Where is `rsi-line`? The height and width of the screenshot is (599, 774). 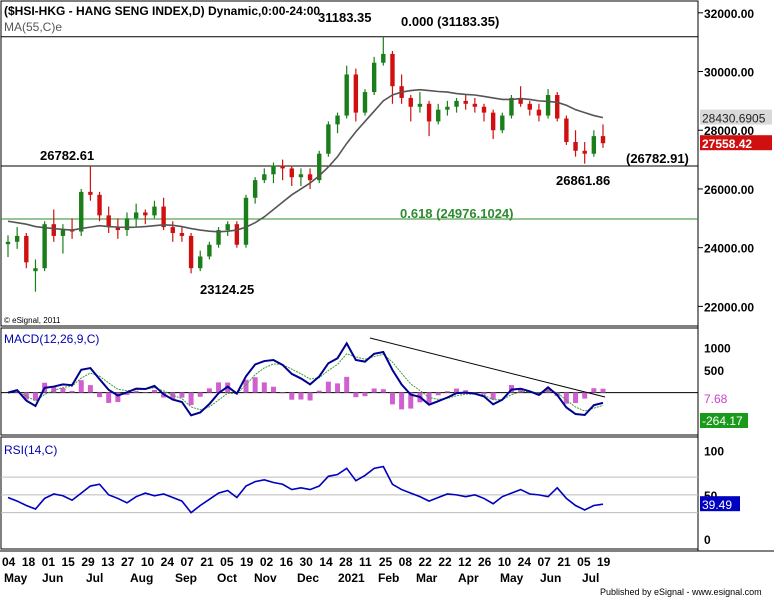 rsi-line is located at coordinates (305, 489).